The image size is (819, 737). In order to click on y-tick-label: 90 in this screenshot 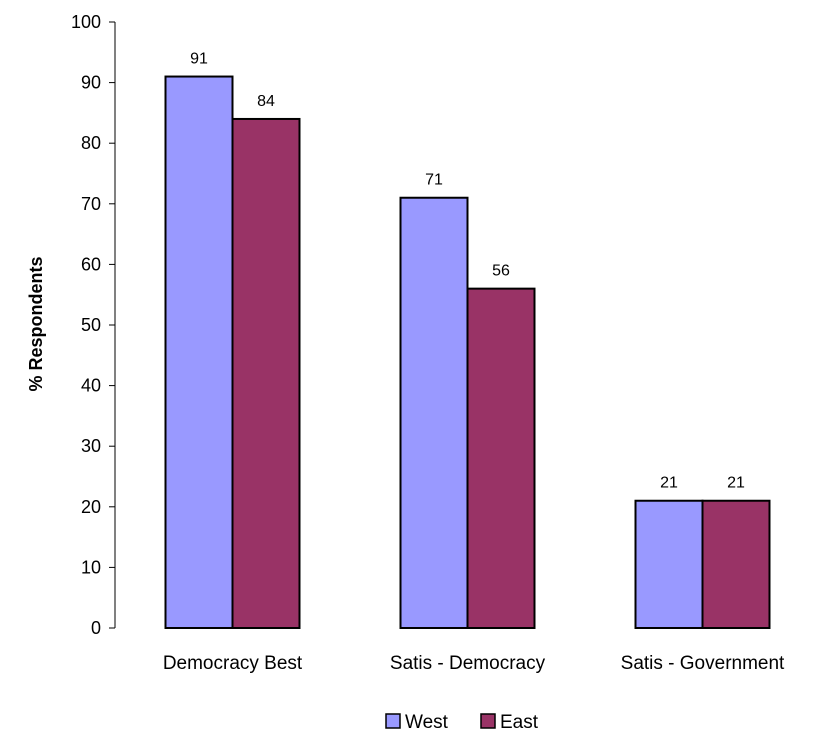, I will do `click(91, 83)`.